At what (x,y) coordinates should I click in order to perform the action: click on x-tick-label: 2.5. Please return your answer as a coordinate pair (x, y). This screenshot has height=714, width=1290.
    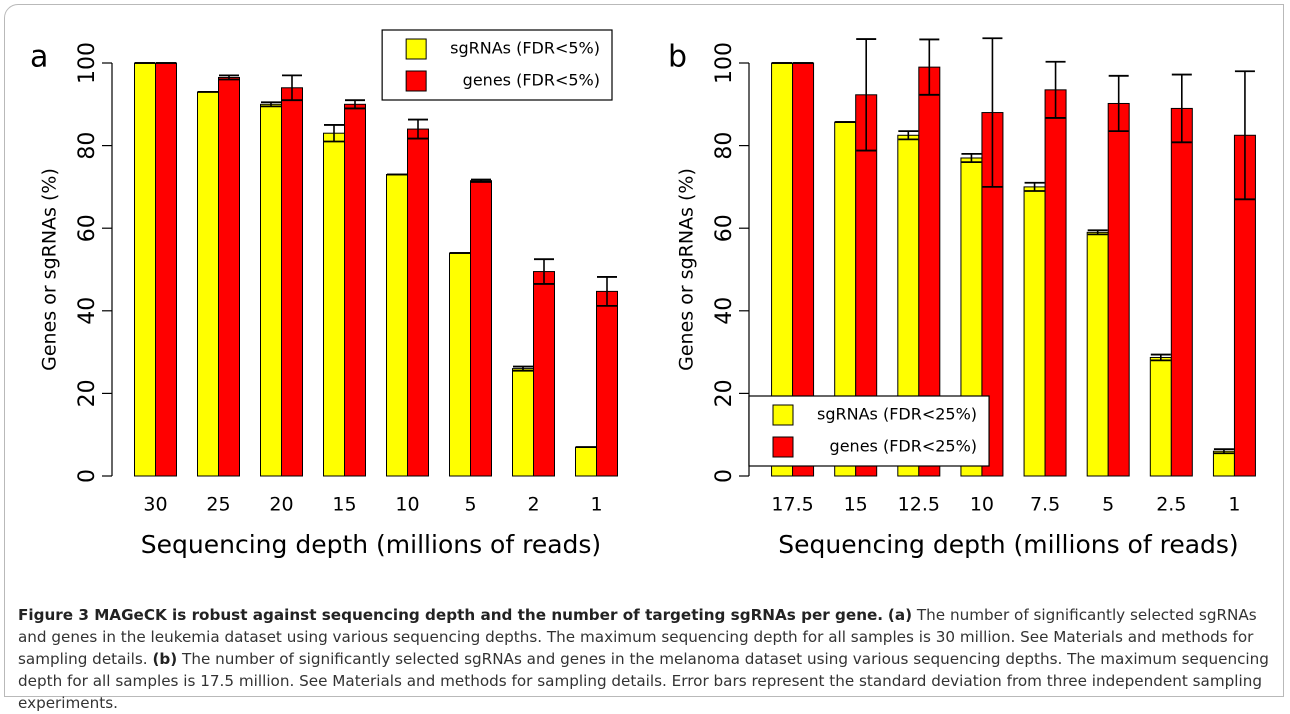
    Looking at the image, I should click on (1171, 505).